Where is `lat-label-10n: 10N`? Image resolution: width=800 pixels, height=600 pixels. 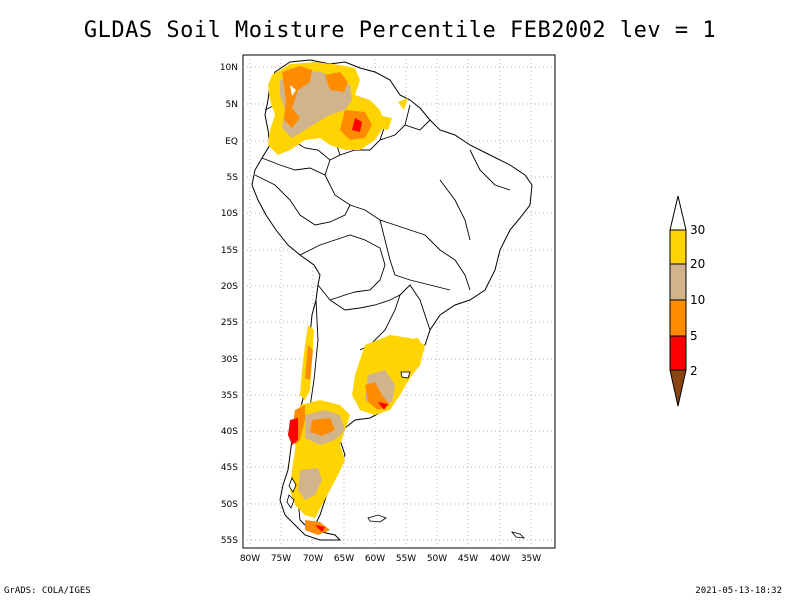
lat-label-10n: 10N is located at coordinates (229, 68).